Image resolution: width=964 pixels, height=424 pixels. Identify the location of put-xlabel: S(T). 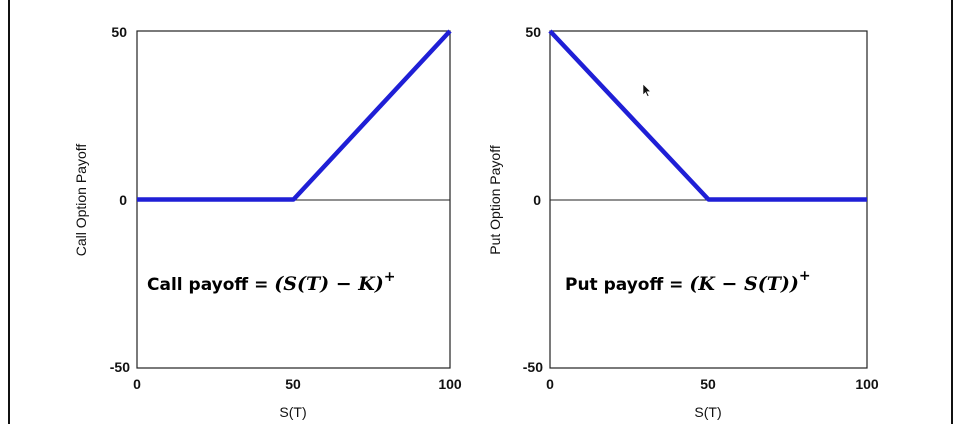
(707, 412).